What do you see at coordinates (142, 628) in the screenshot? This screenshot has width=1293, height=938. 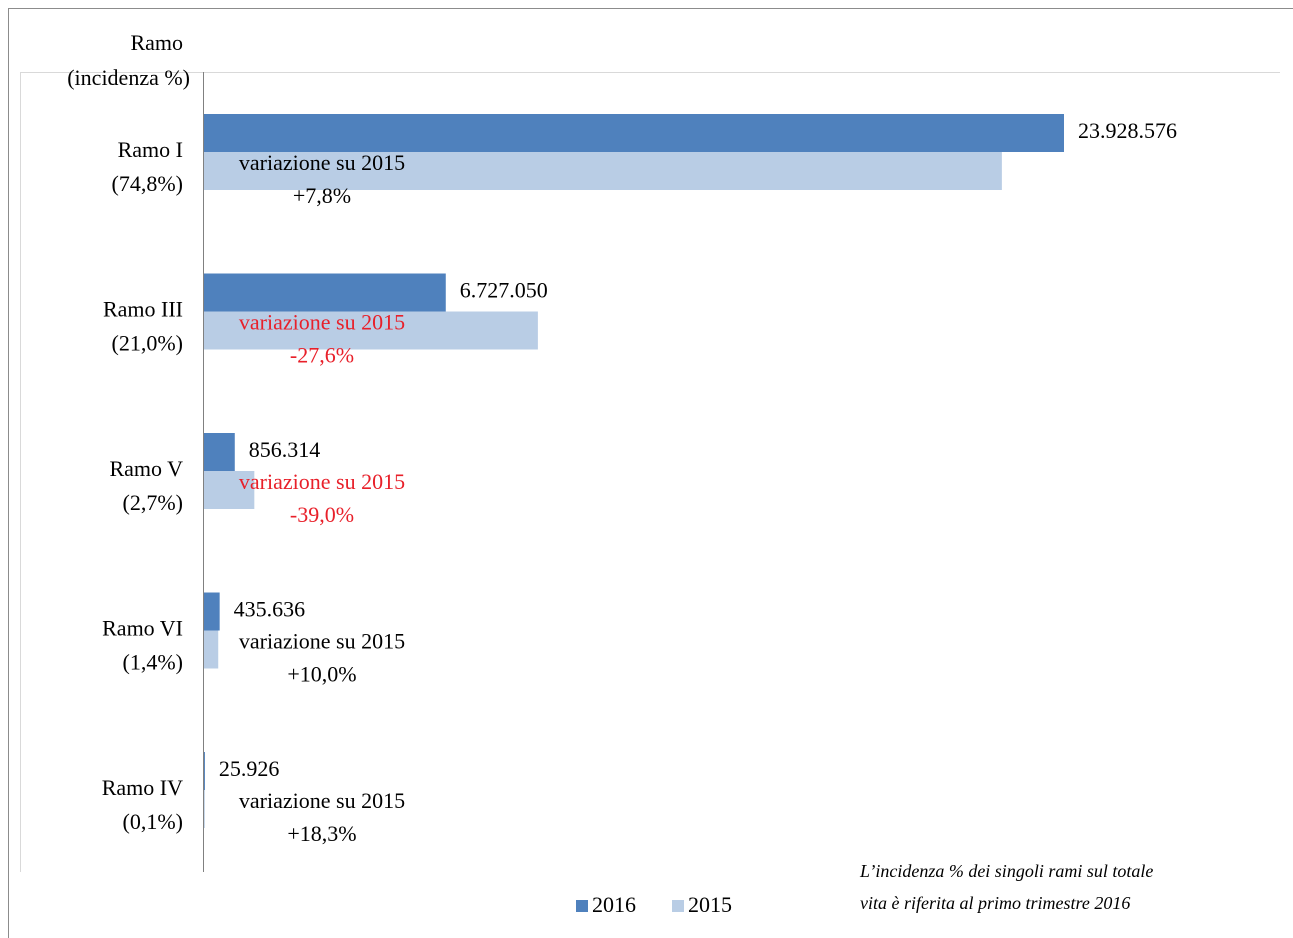 I see `category-label: Ramo VI` at bounding box center [142, 628].